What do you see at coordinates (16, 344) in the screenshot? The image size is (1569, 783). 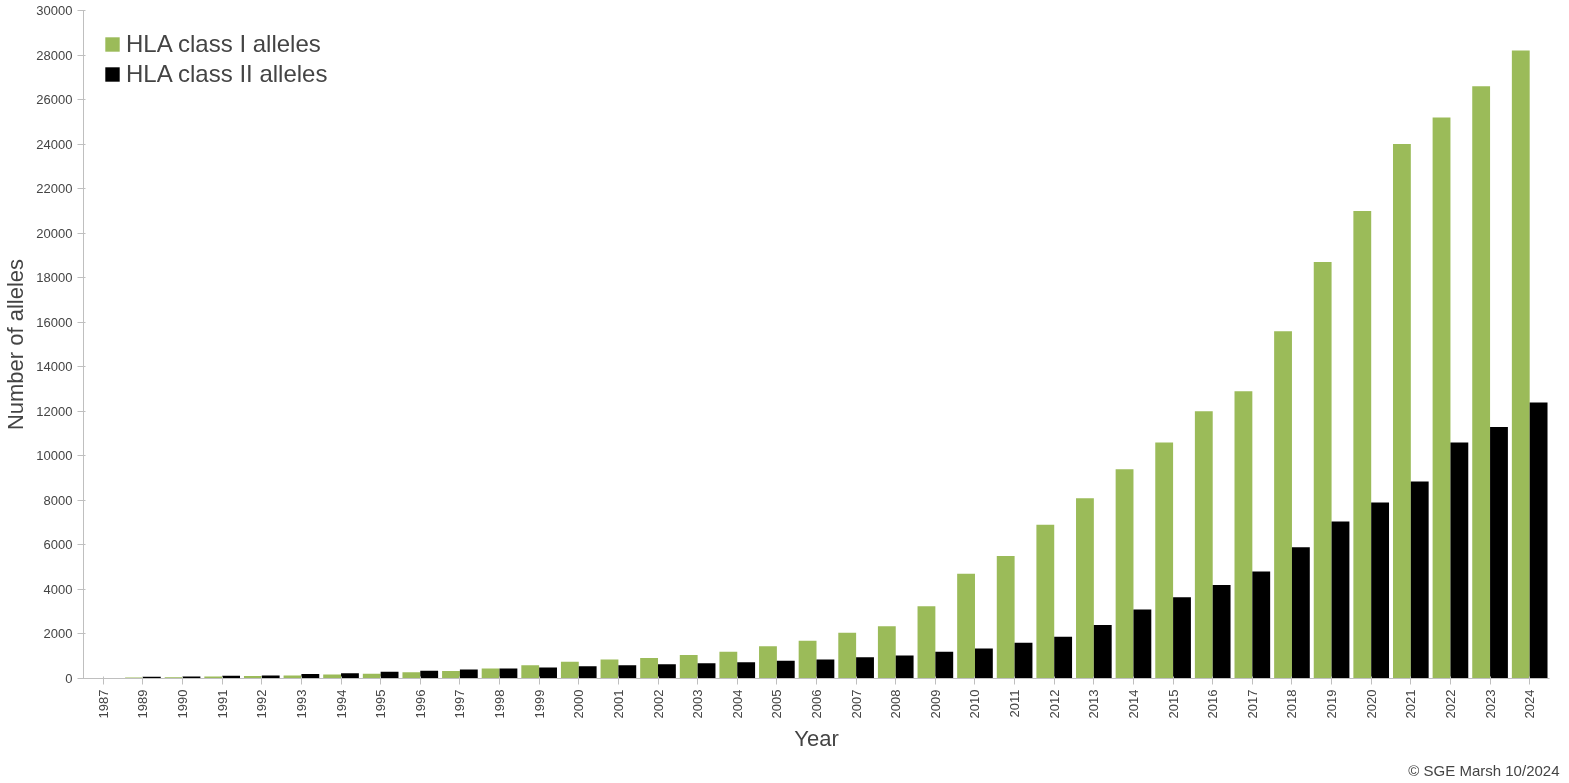 I see `y-axis-title: Number of alleles` at bounding box center [16, 344].